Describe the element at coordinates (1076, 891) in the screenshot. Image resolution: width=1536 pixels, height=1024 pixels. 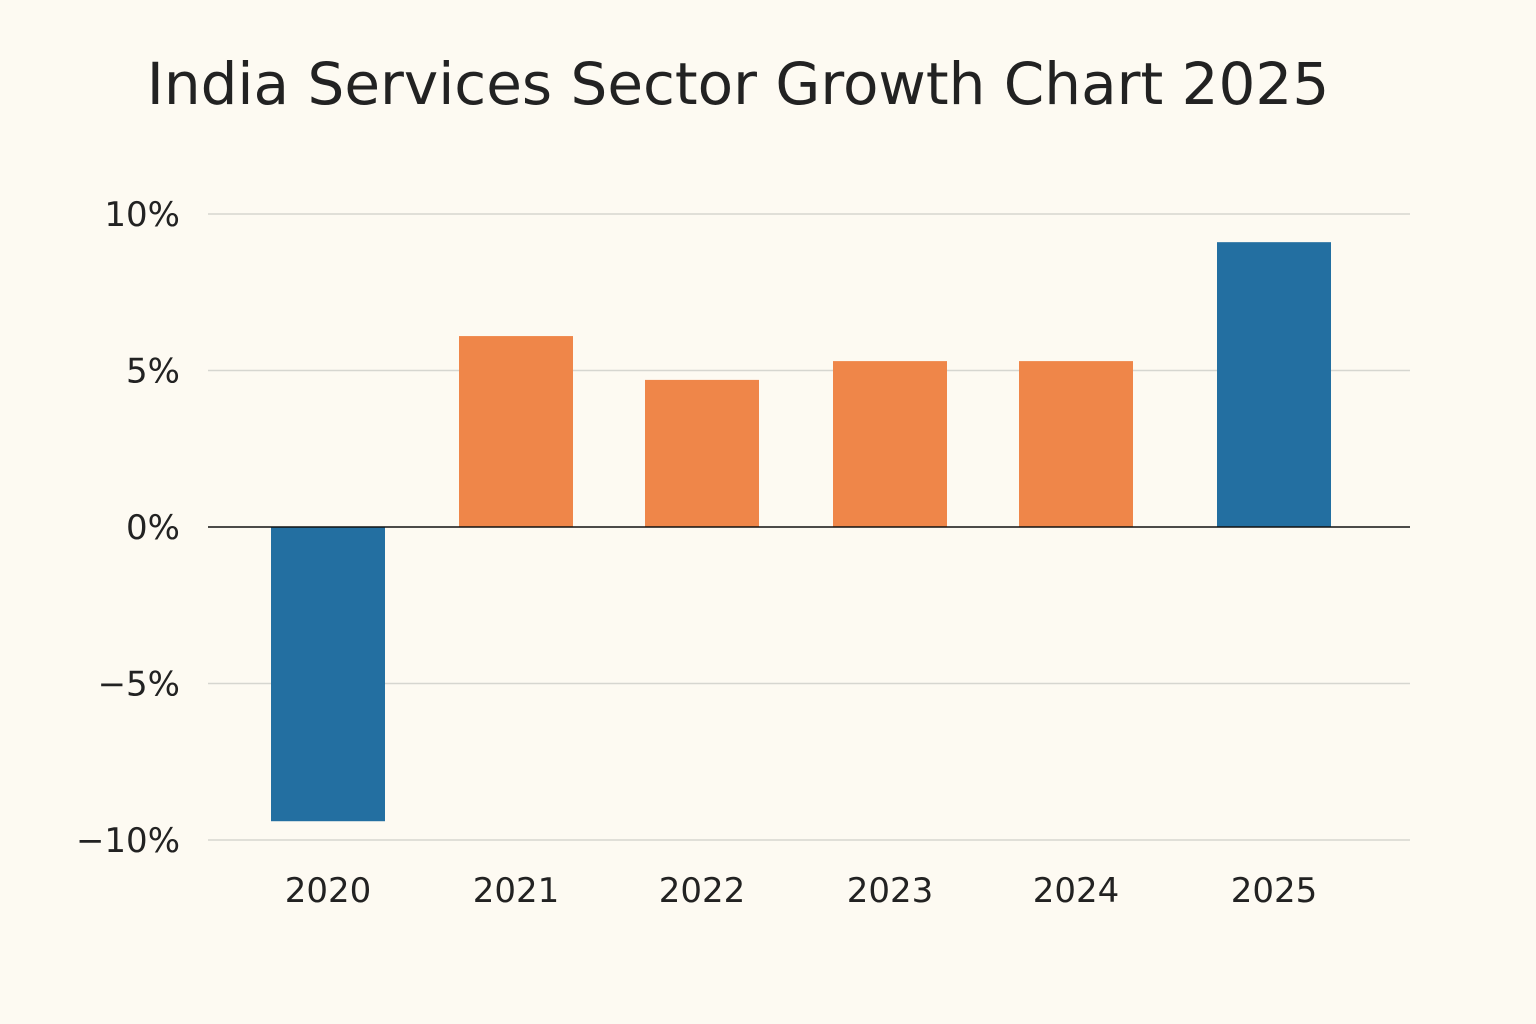
I see `x-tick-label: 2024` at that location.